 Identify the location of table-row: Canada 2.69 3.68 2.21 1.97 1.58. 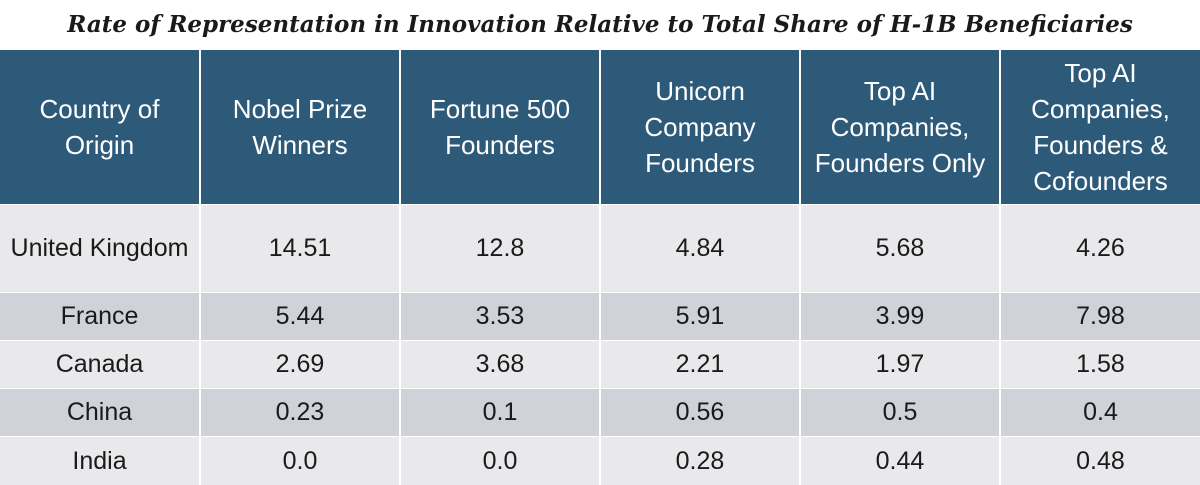
(600, 364).